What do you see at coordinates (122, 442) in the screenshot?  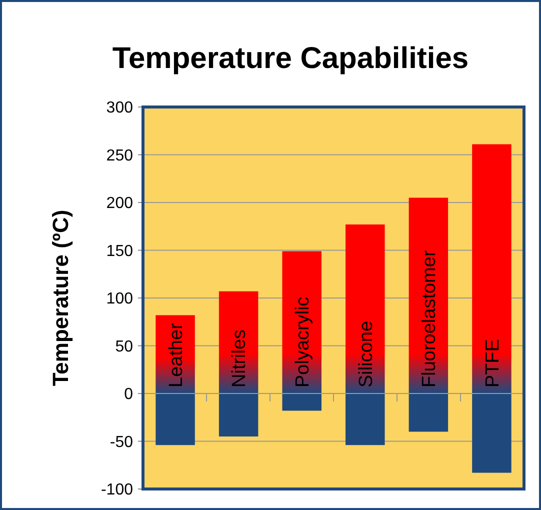 I see `y-tick-label: -50` at bounding box center [122, 442].